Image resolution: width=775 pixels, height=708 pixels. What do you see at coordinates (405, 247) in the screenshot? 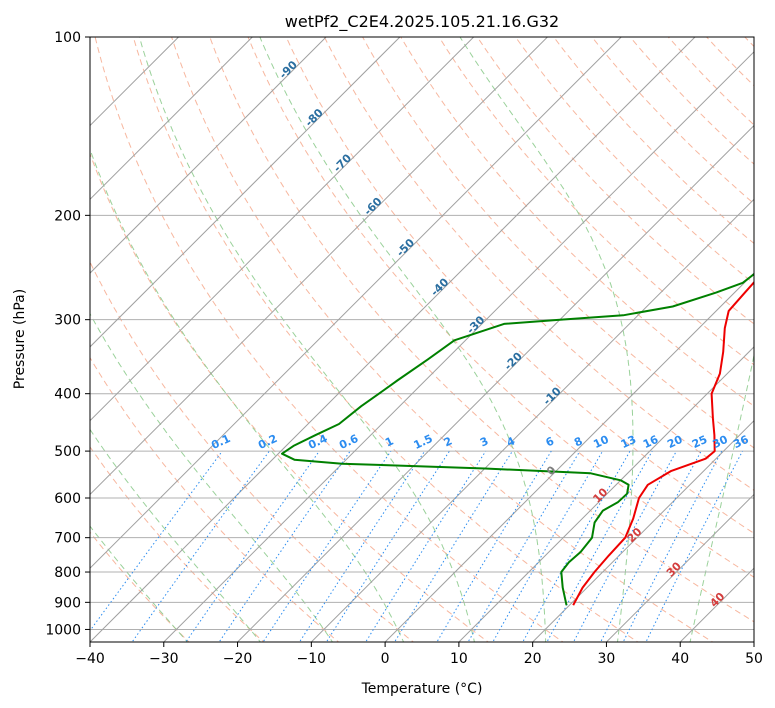
I see `isotherm-label: -50` at bounding box center [405, 247].